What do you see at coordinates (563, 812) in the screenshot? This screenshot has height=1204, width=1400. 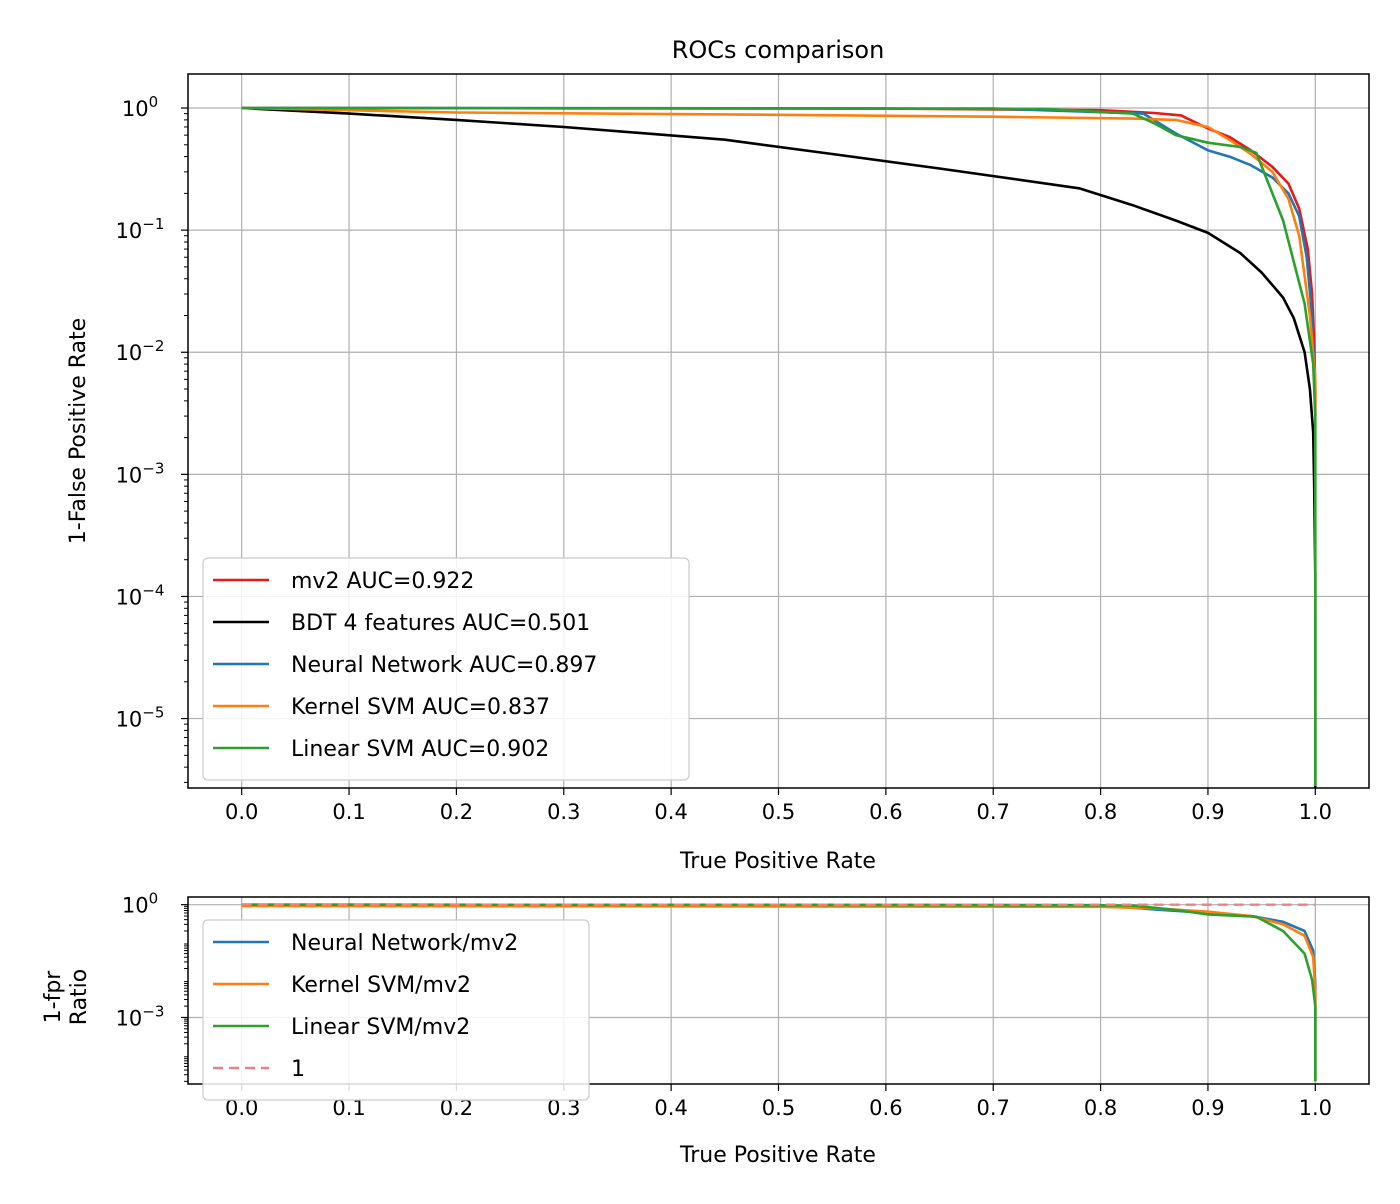 I see `x-tick-label: 0.3` at bounding box center [563, 812].